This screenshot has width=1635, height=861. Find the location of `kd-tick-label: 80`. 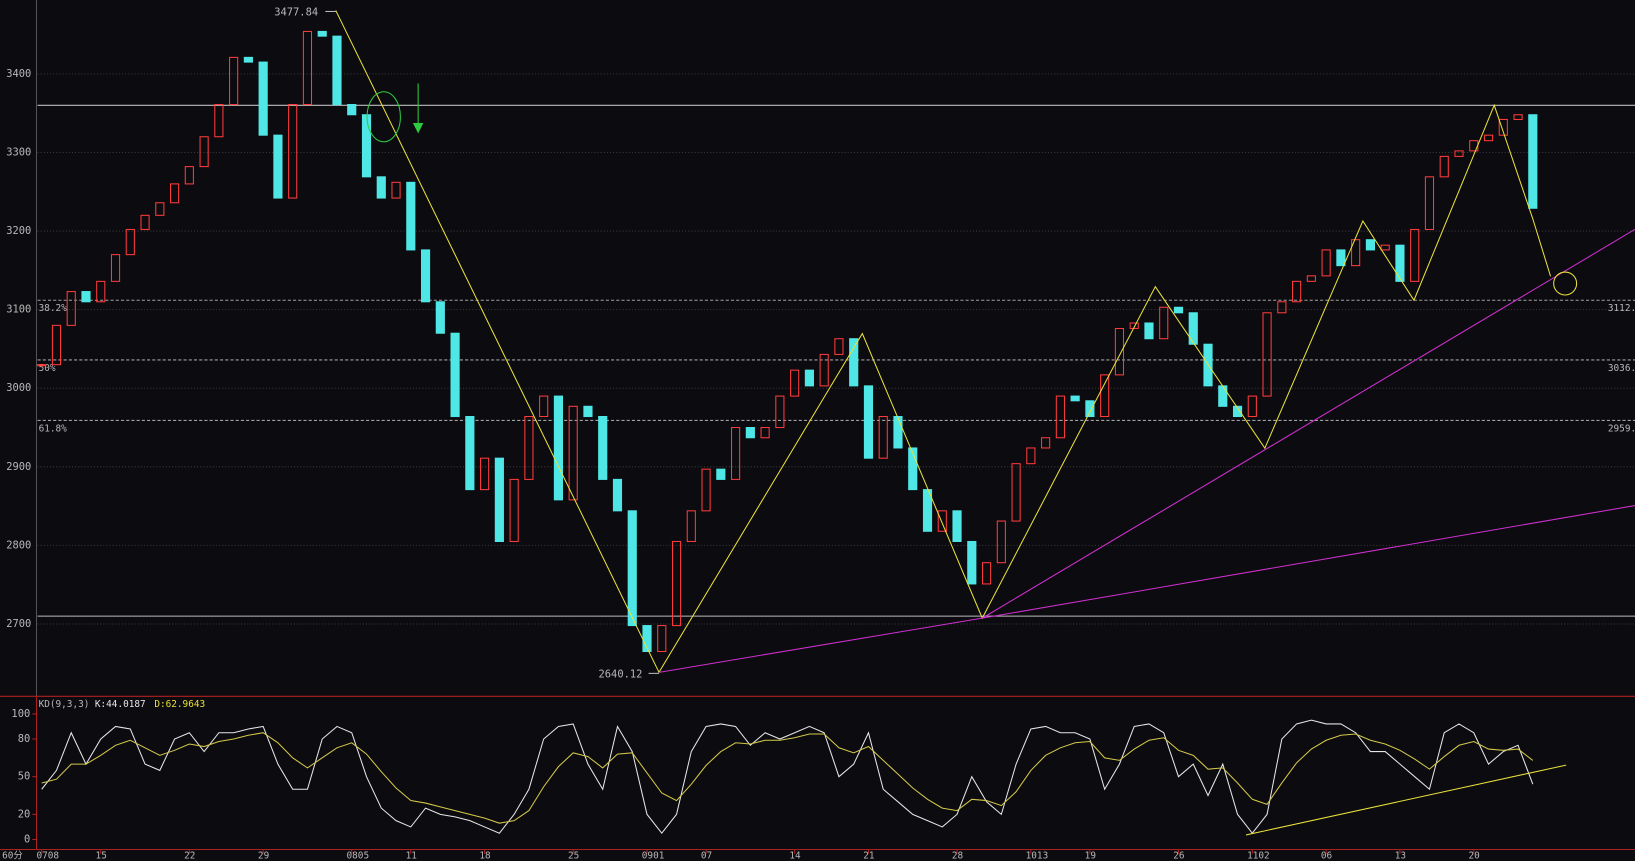

kd-tick-label: 80 is located at coordinates (24, 739).